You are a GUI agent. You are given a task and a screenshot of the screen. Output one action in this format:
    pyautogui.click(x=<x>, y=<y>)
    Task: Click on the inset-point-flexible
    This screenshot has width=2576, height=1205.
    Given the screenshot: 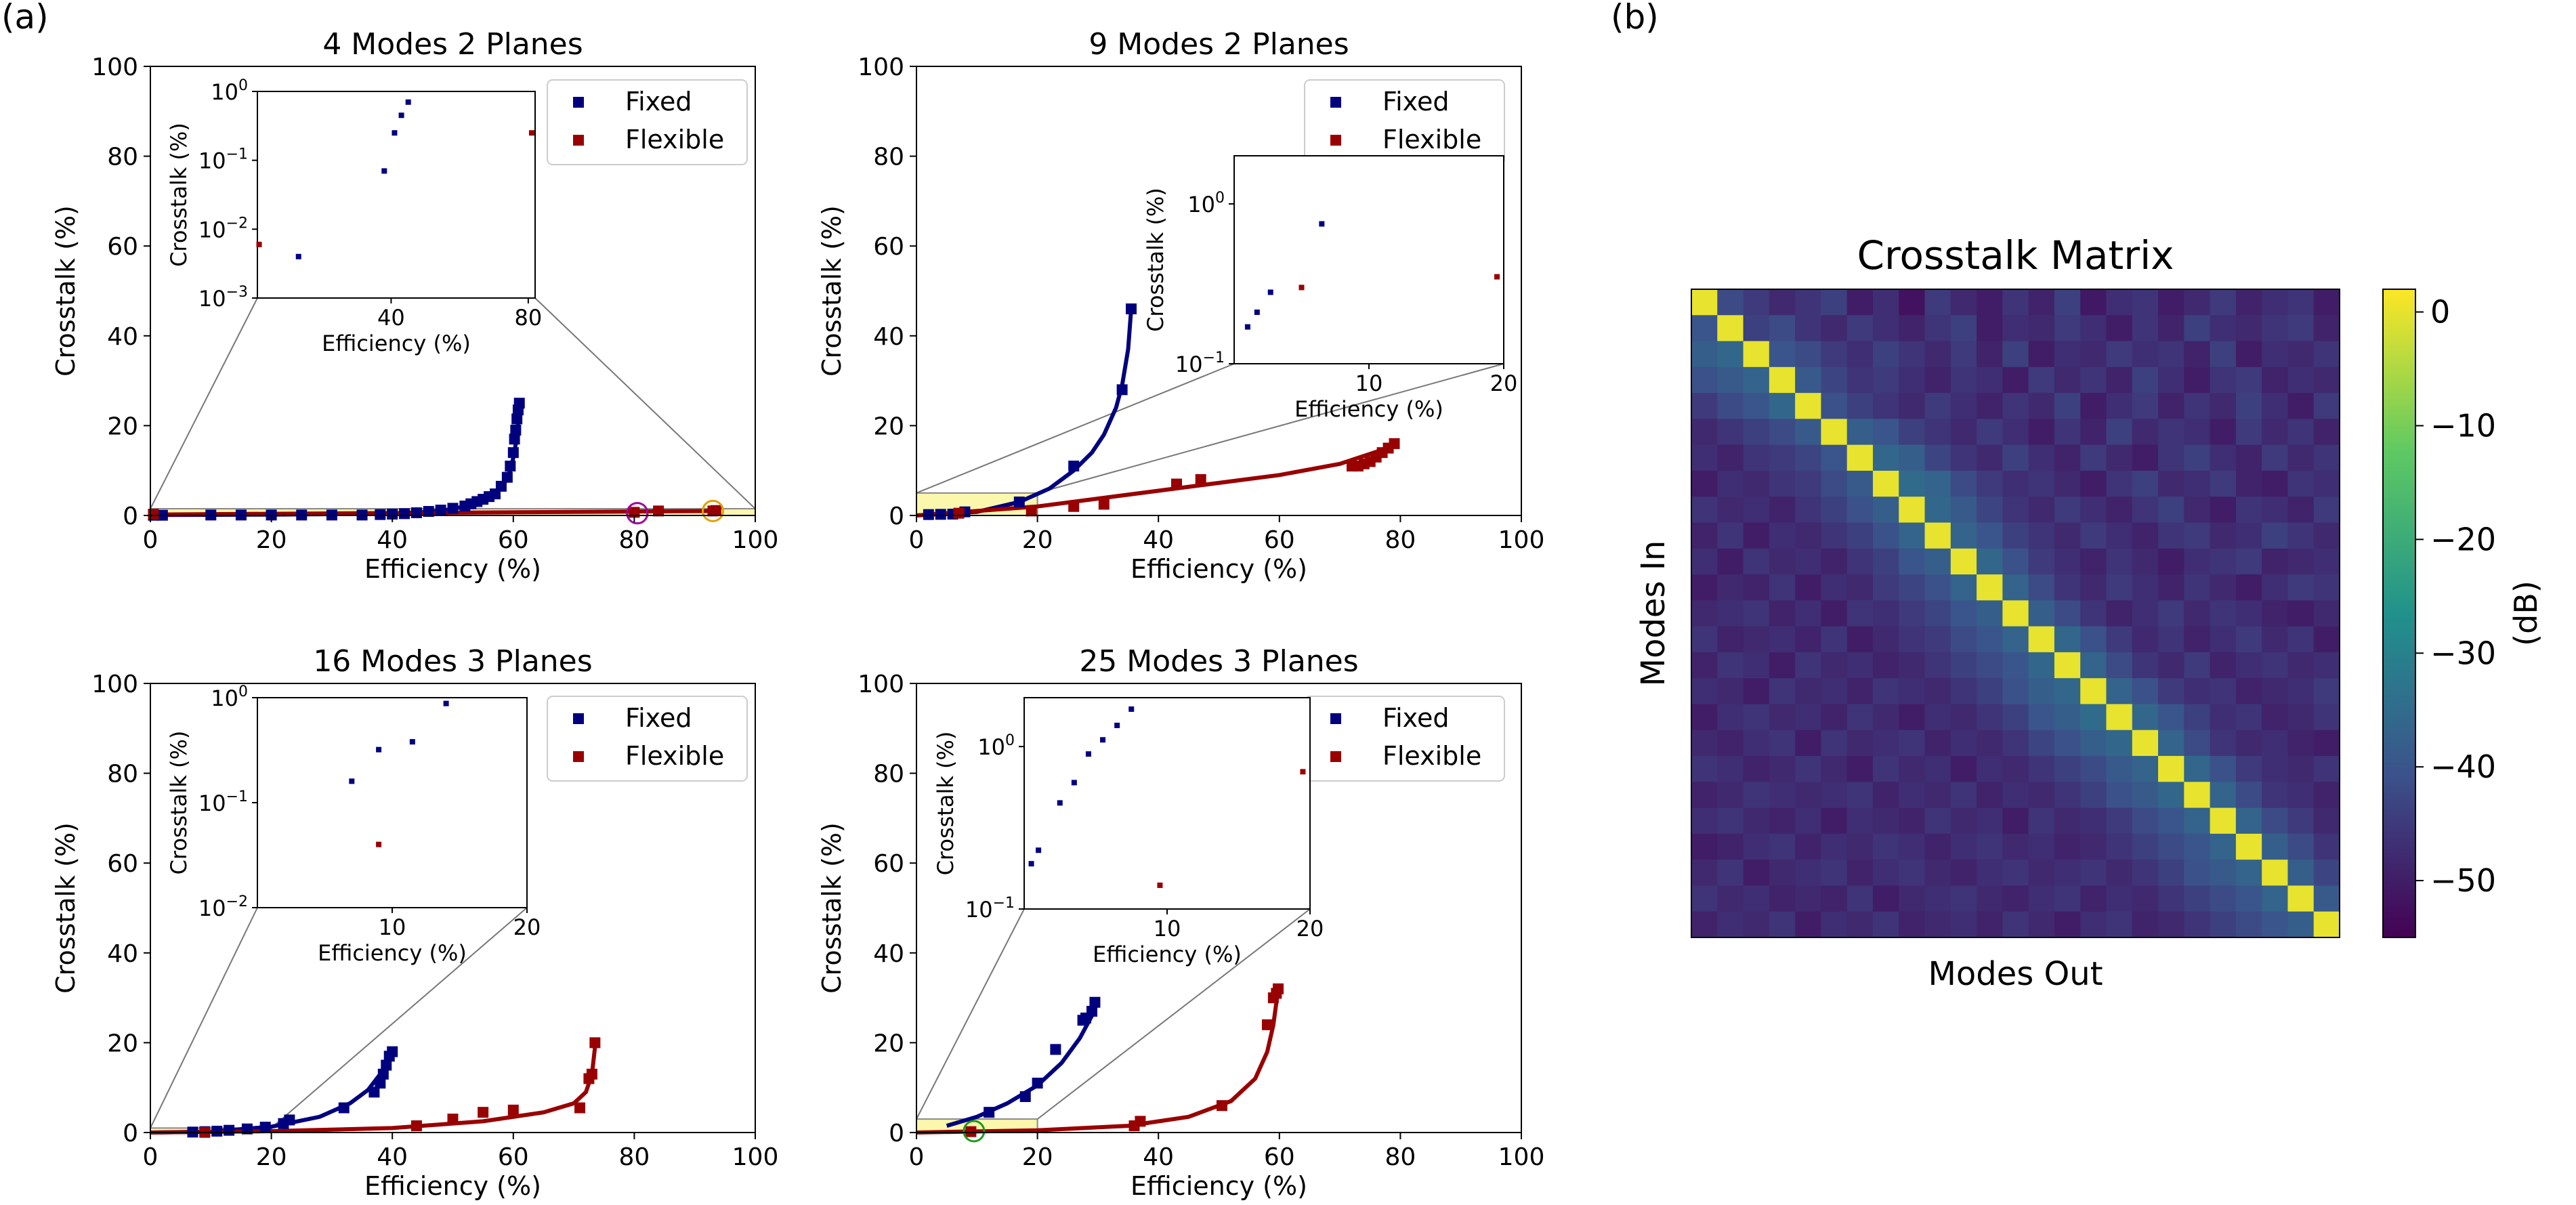 What is the action you would take?
    pyautogui.click(x=379, y=844)
    